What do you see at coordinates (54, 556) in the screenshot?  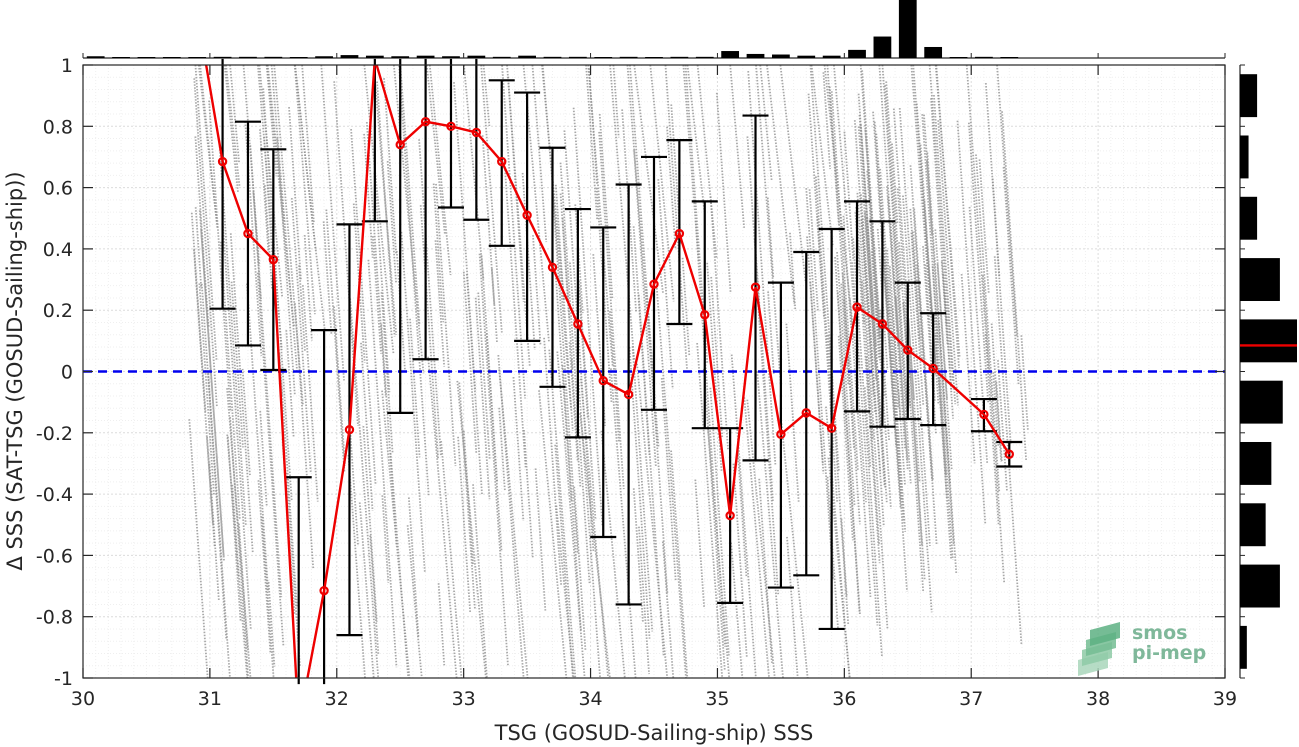 I see `y-tick-label: -0.6` at bounding box center [54, 556].